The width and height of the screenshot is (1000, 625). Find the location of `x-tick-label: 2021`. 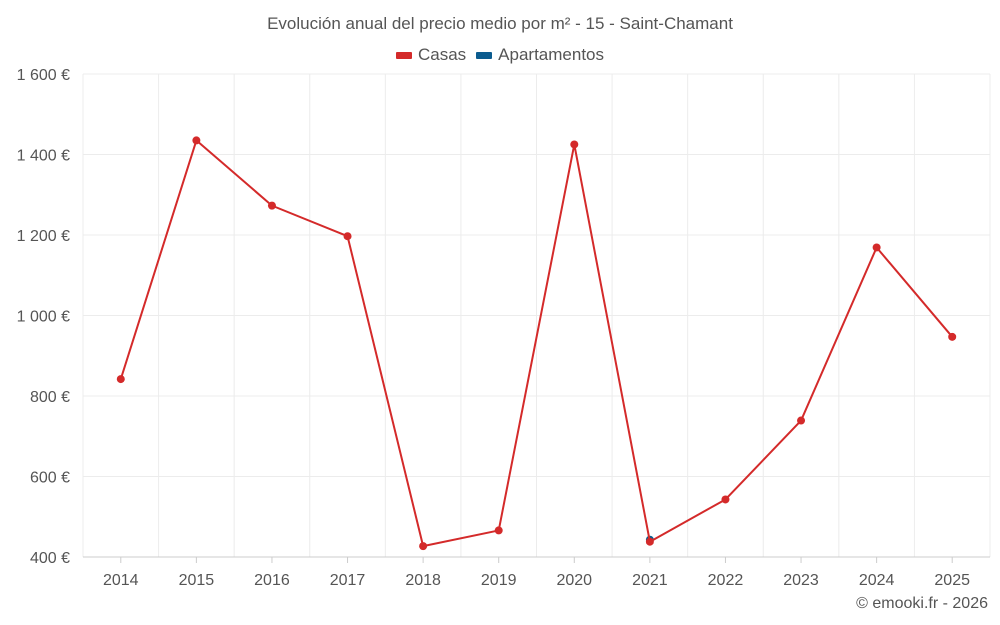

x-tick-label: 2021 is located at coordinates (650, 580).